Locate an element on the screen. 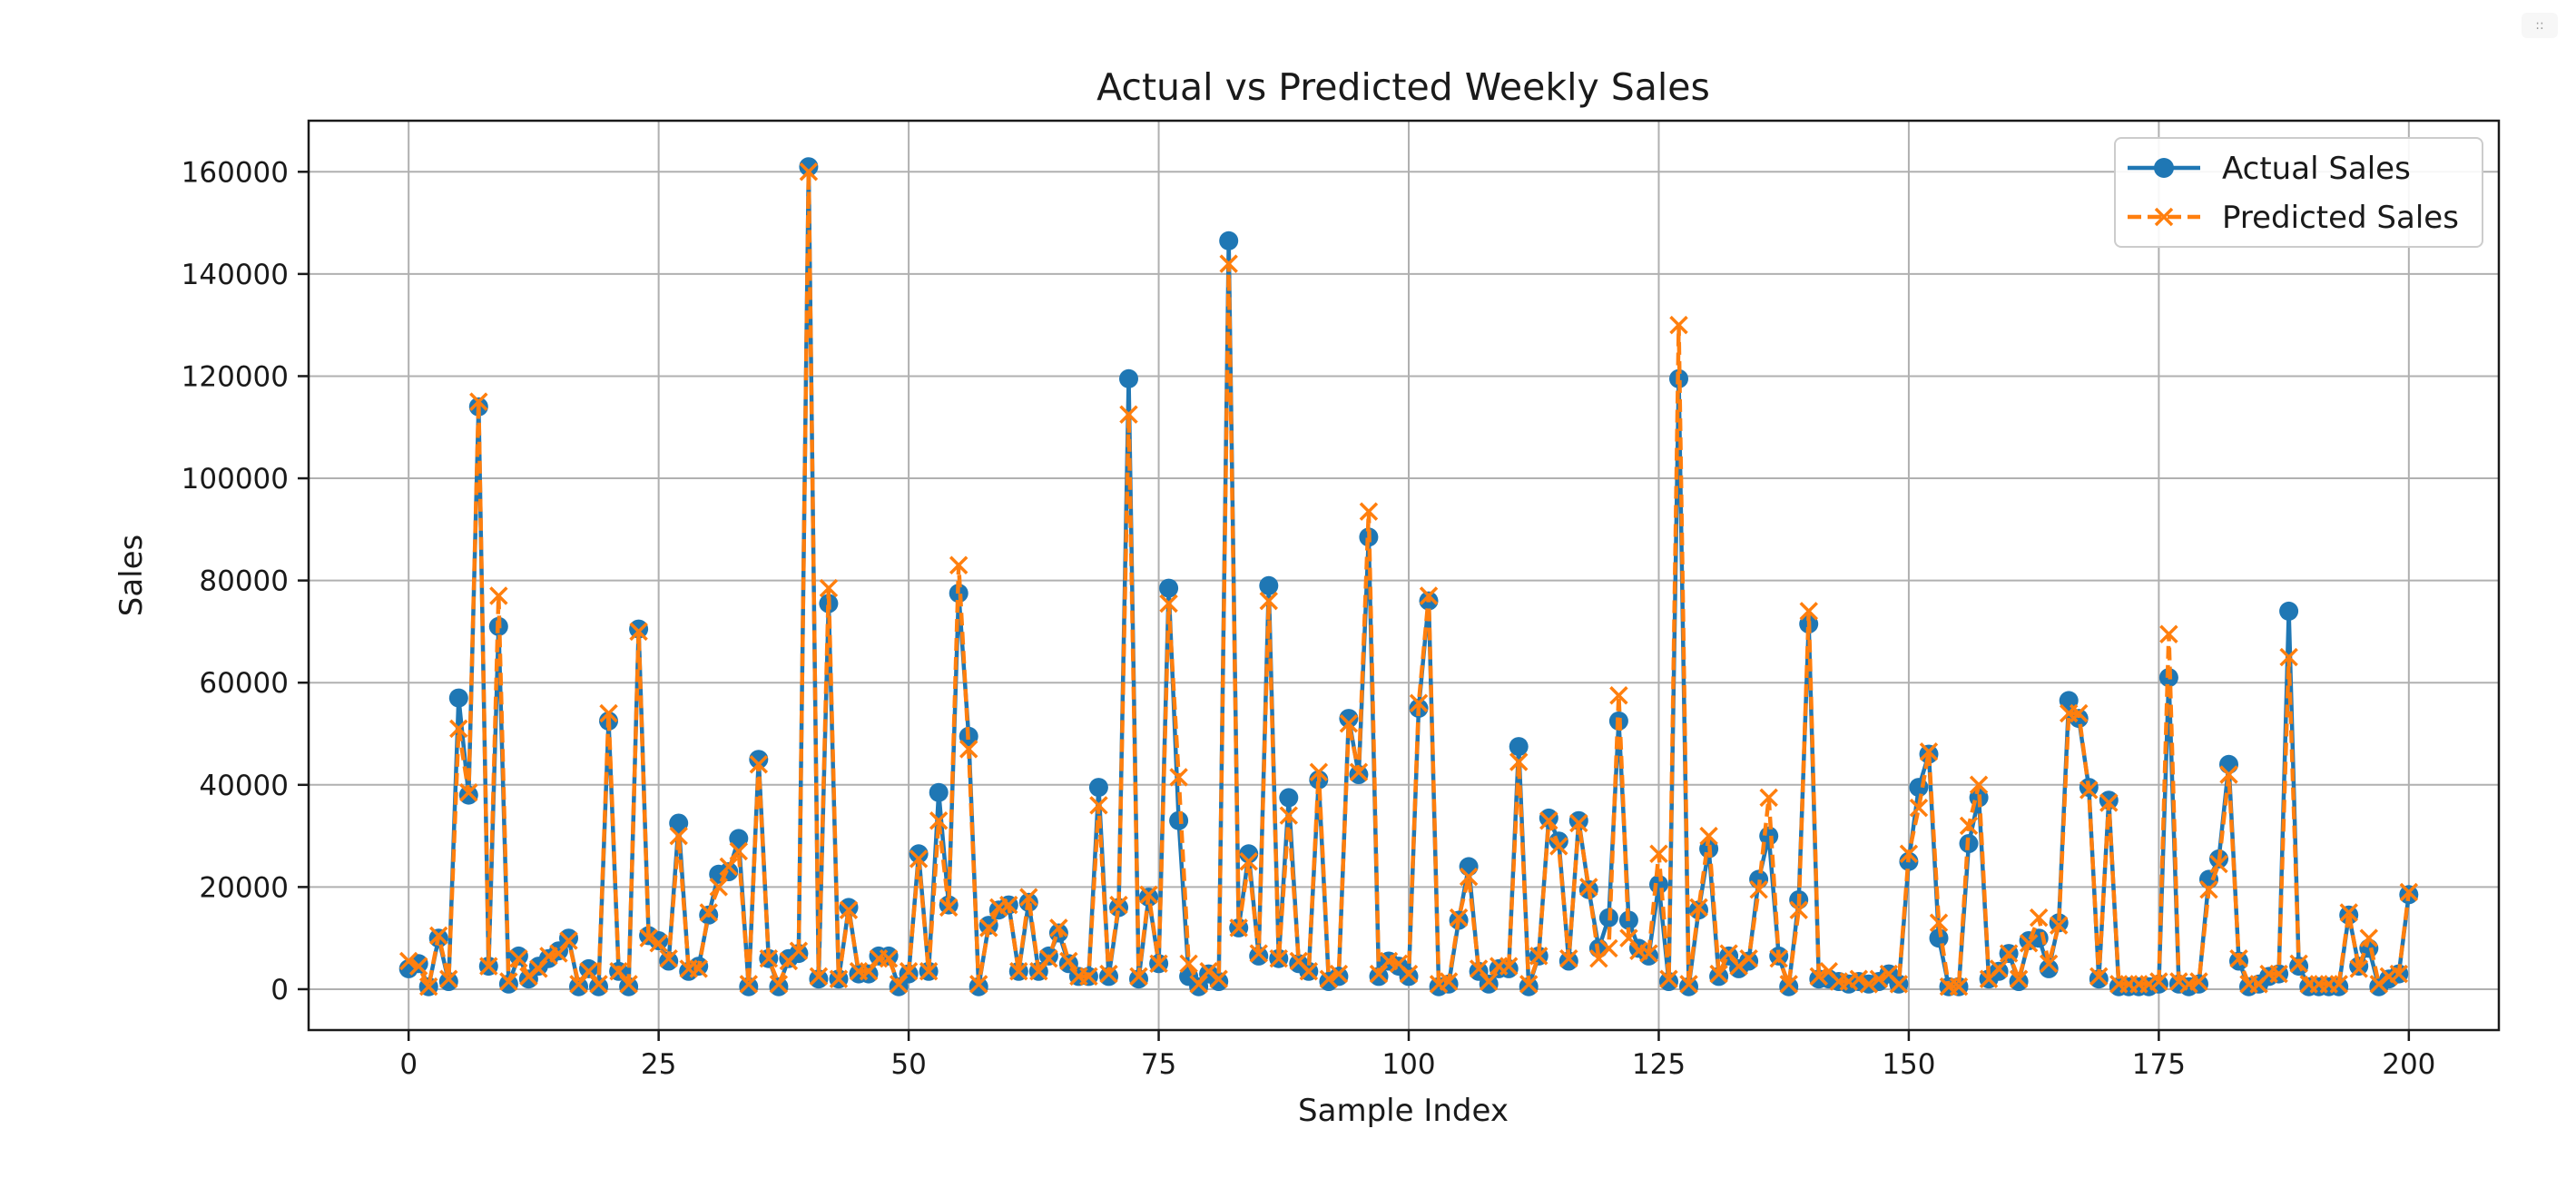 This screenshot has height=1178, width=2576. x-tick-label: 75 is located at coordinates (1158, 1065).